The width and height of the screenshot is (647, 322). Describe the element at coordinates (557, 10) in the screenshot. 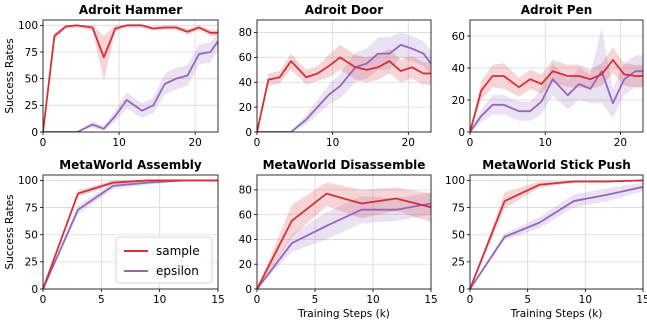

I see `panel-title: Adroit Pen` at that location.